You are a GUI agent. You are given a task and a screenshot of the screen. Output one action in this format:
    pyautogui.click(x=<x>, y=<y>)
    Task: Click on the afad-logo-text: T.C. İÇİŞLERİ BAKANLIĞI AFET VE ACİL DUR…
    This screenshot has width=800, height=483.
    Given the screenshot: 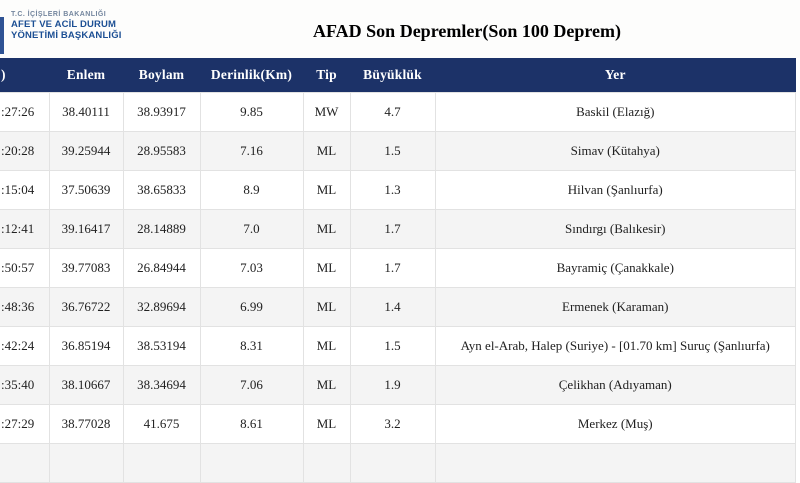 What is the action you would take?
    pyautogui.click(x=66, y=25)
    